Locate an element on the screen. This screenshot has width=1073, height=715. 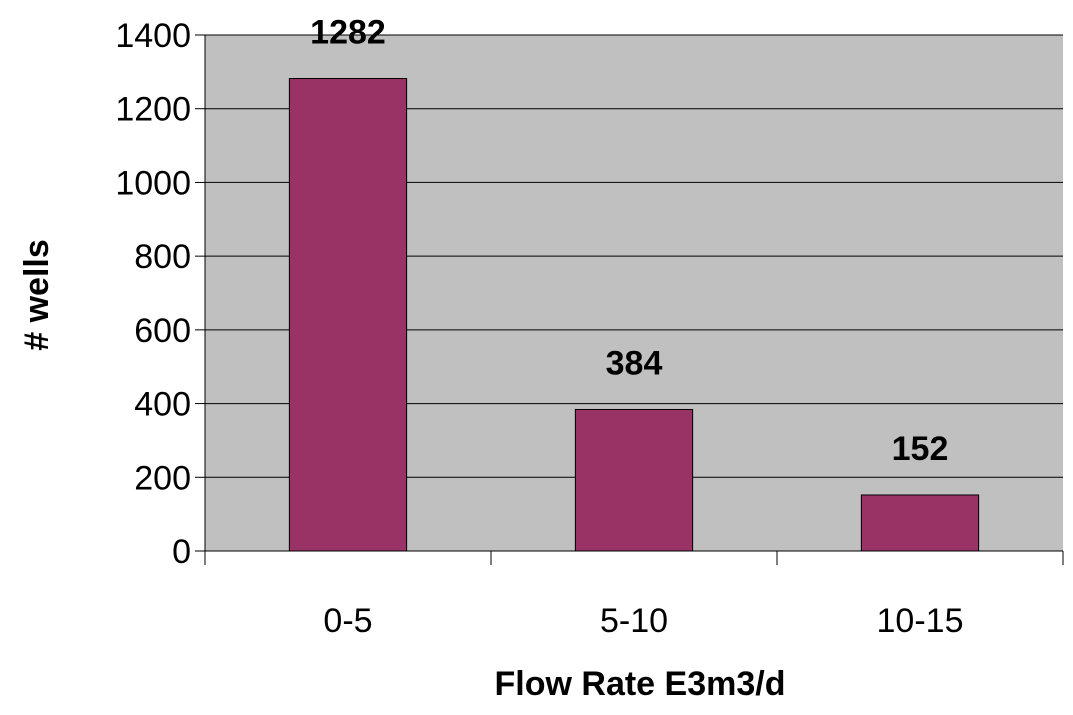
data-label: 1282 is located at coordinates (348, 32).